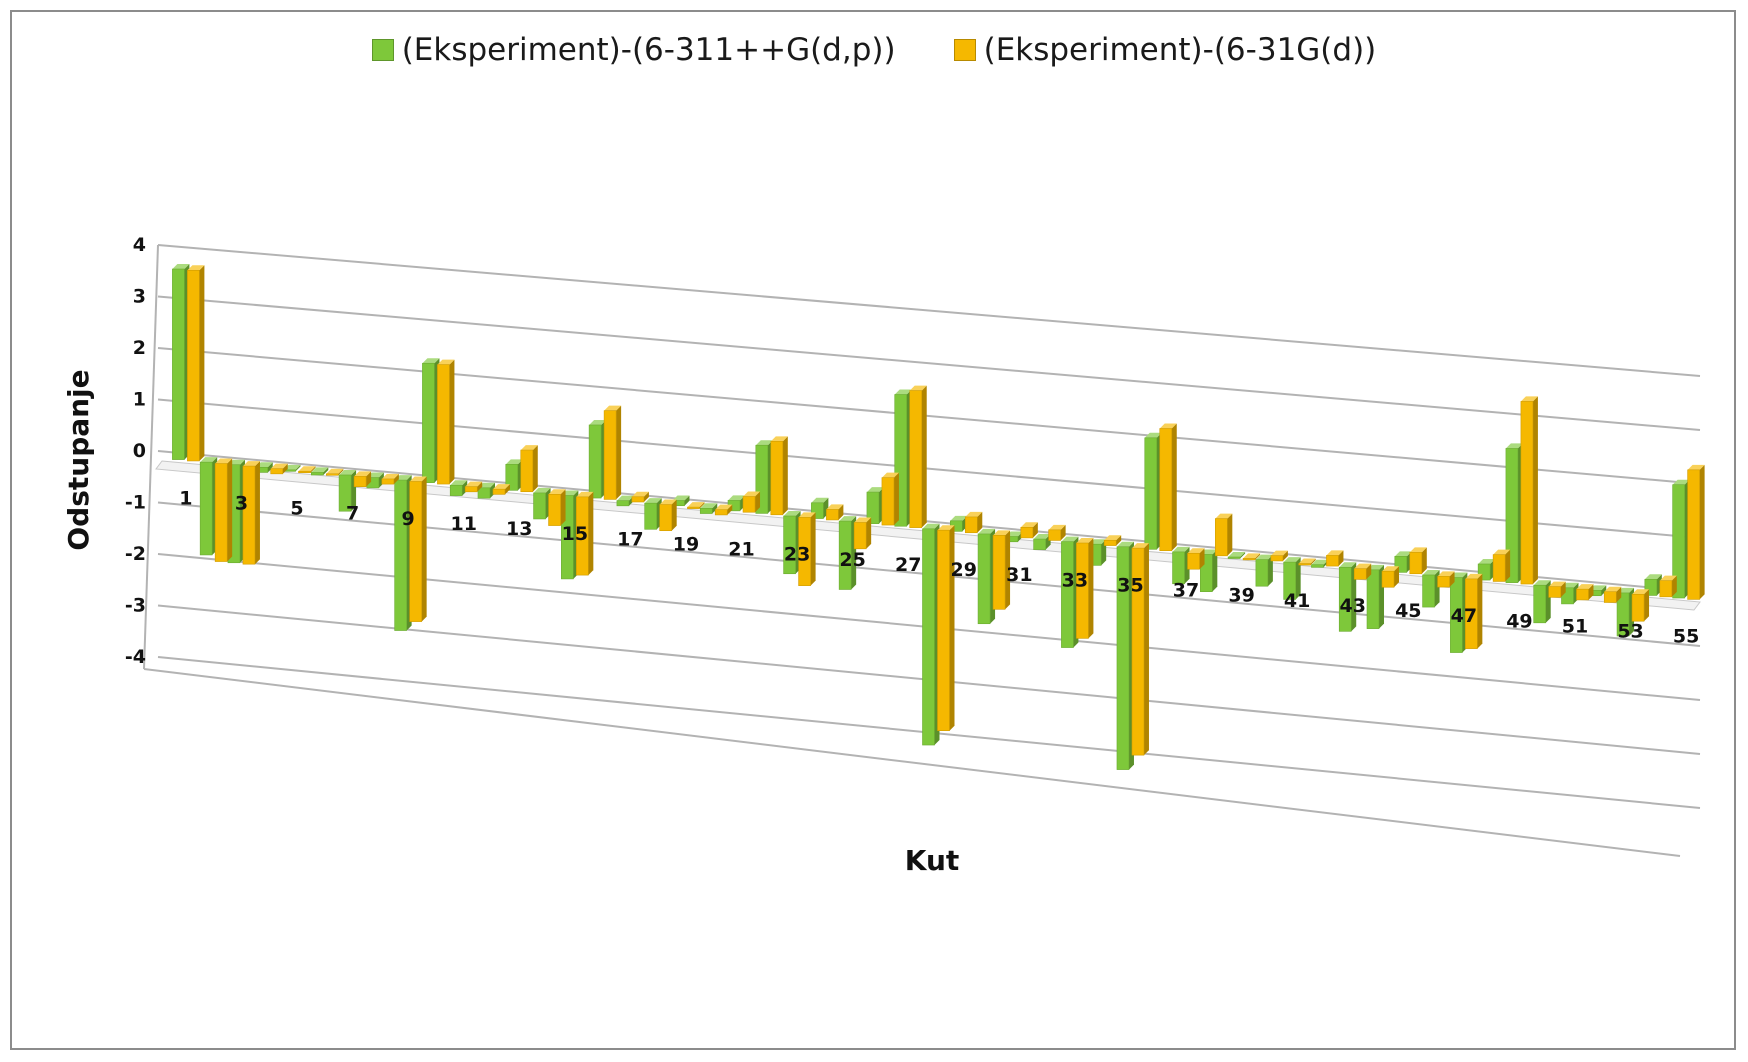  I want to click on y-tick-label: 1, so click(139, 400).